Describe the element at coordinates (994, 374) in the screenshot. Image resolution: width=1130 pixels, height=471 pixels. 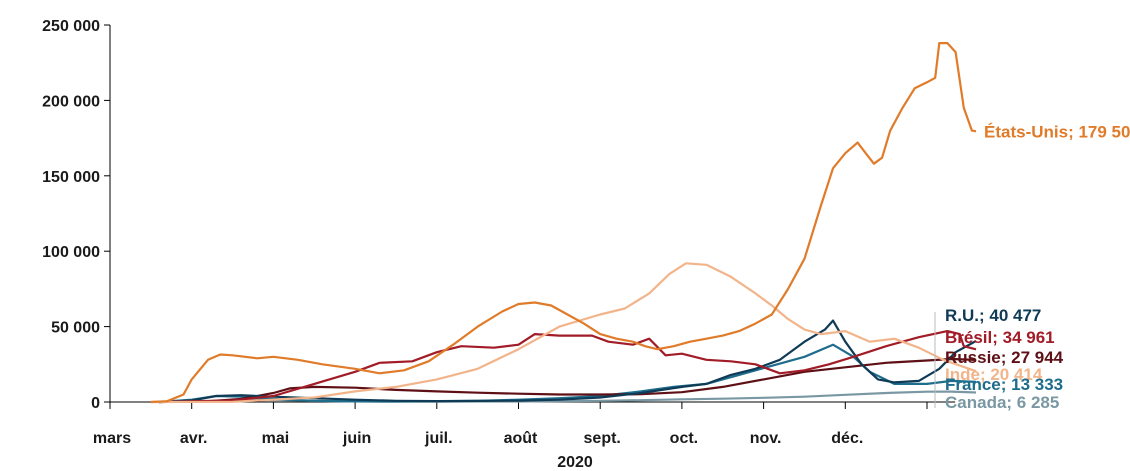
I see `end-label-inde: Inde; 20 414` at that location.